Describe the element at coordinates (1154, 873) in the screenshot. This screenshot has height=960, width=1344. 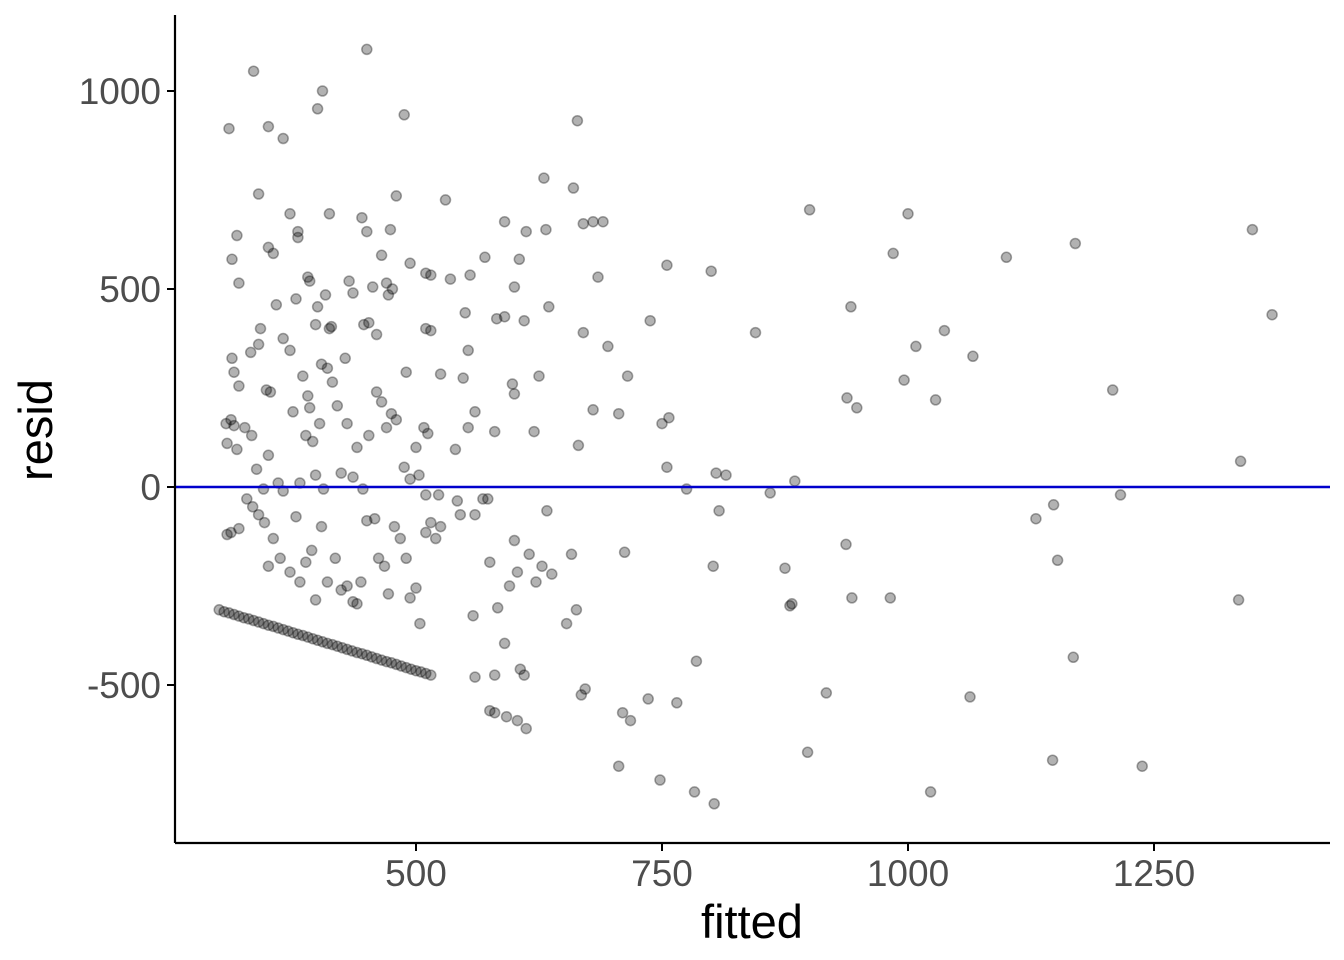
I see `x-tick-label: 1250` at that location.